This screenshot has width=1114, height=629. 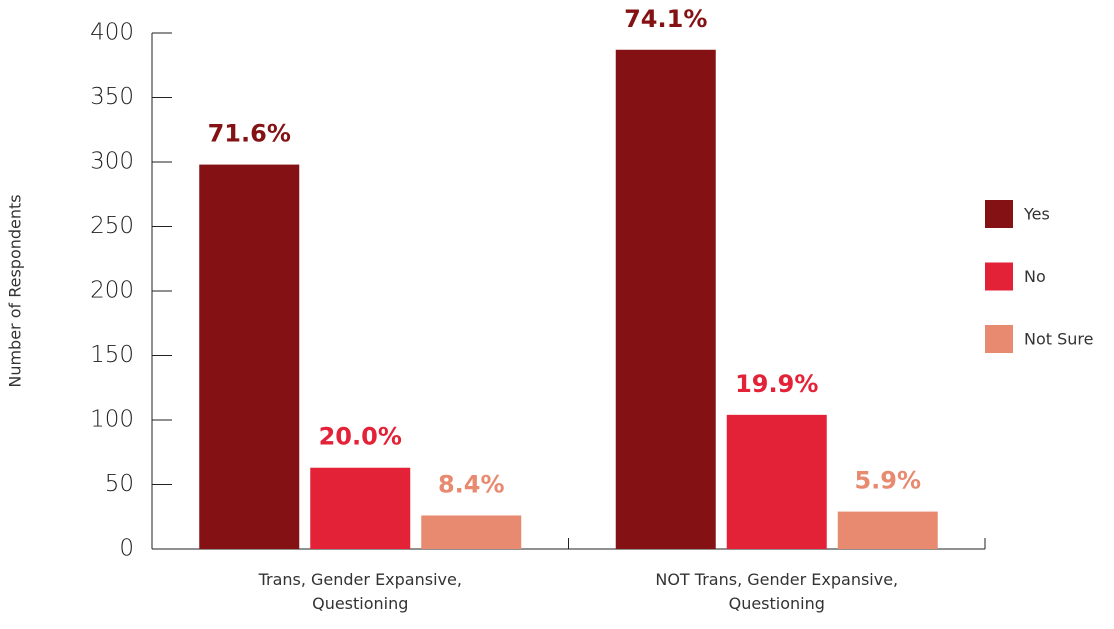 What do you see at coordinates (119, 484) in the screenshot?
I see `y-tick-label: 50` at bounding box center [119, 484].